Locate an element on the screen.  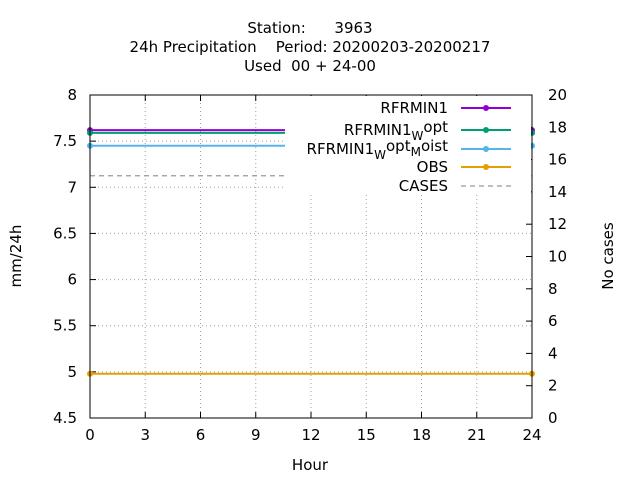
y-tick-label: 4.5 is located at coordinates (65, 418).